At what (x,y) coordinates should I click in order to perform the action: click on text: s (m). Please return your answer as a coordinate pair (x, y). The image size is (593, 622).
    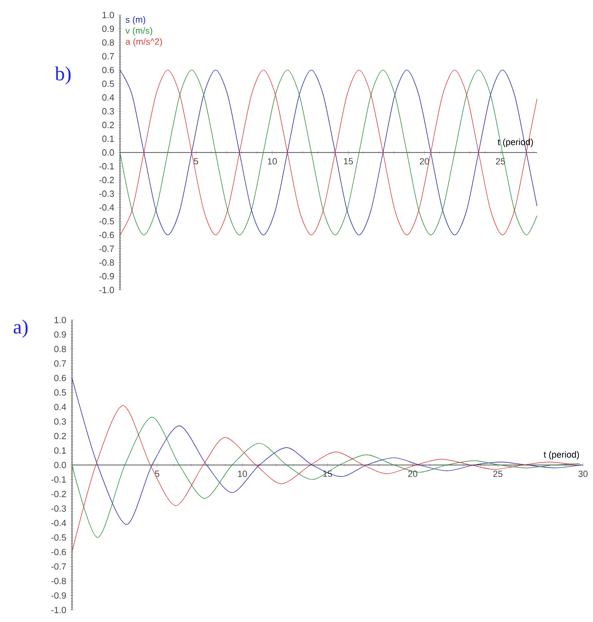
    Looking at the image, I should click on (136, 20).